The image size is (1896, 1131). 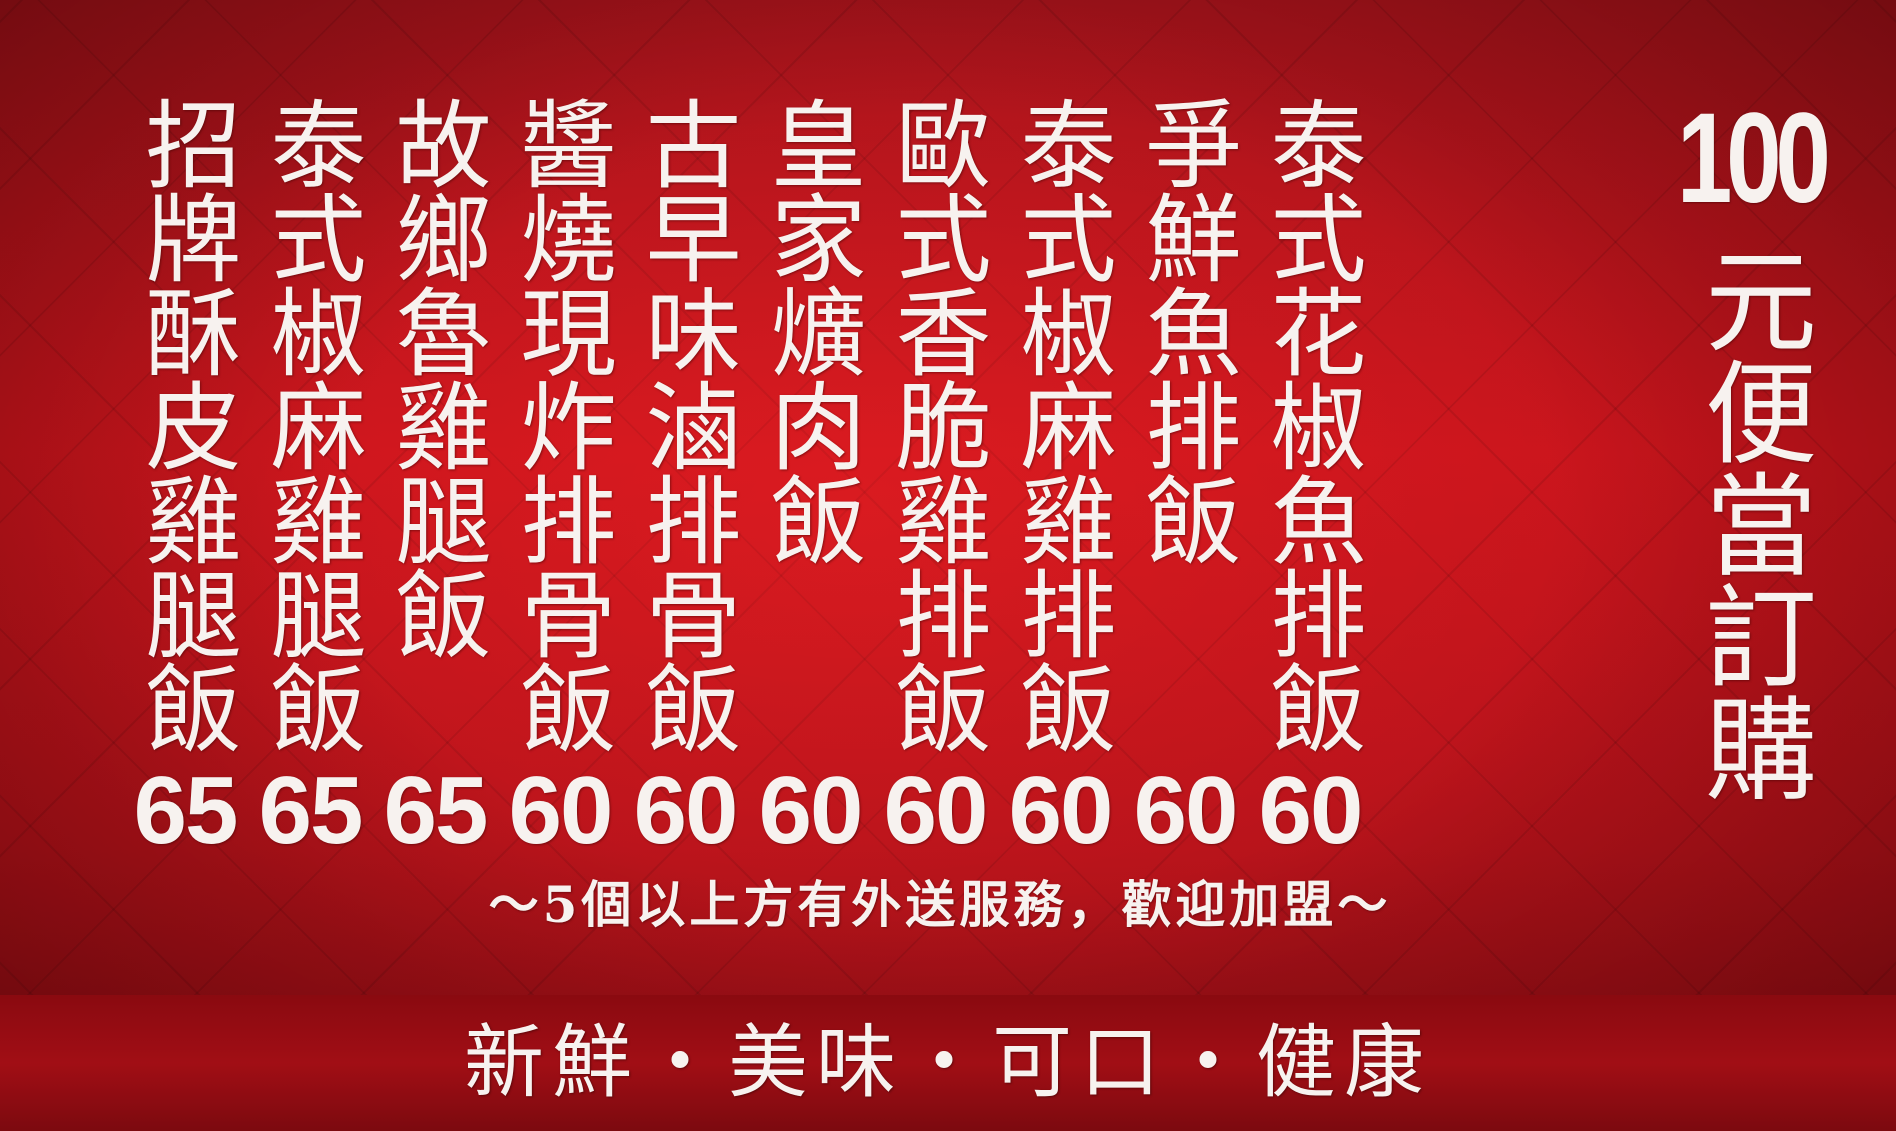 What do you see at coordinates (1185, 330) in the screenshot?
I see `dish-name: 爭鮮魚排飯` at bounding box center [1185, 330].